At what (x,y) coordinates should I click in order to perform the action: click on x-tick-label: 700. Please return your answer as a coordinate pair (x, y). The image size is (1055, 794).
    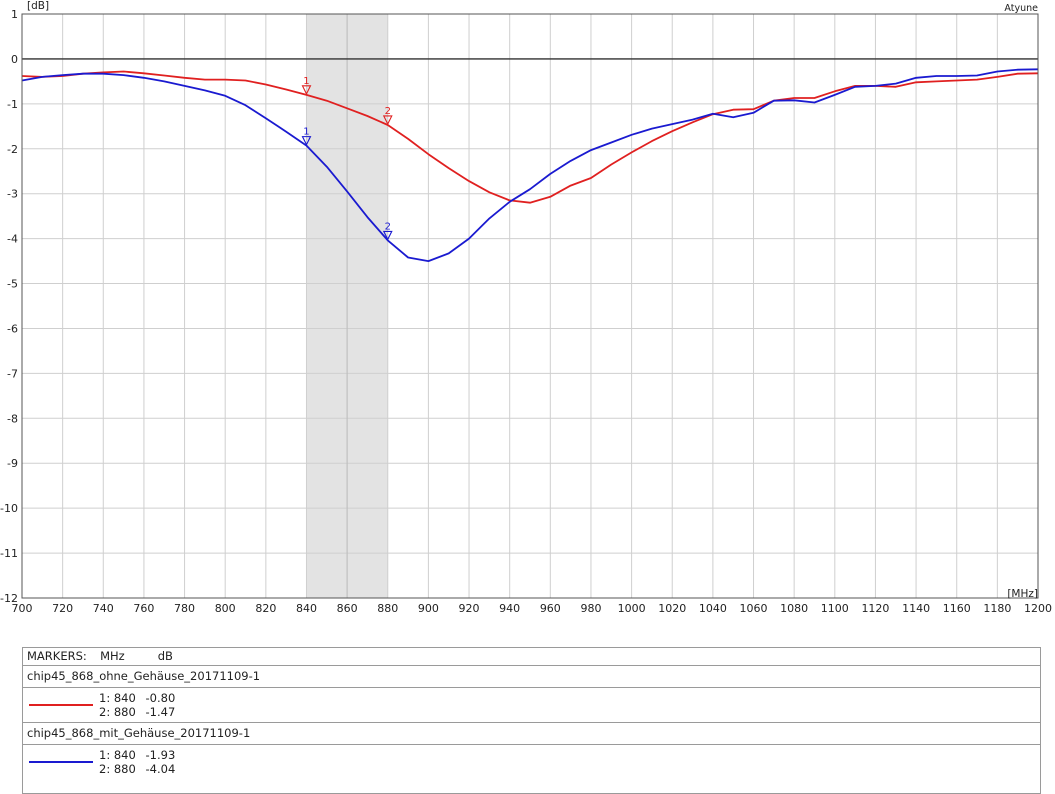
    Looking at the image, I should click on (22, 608).